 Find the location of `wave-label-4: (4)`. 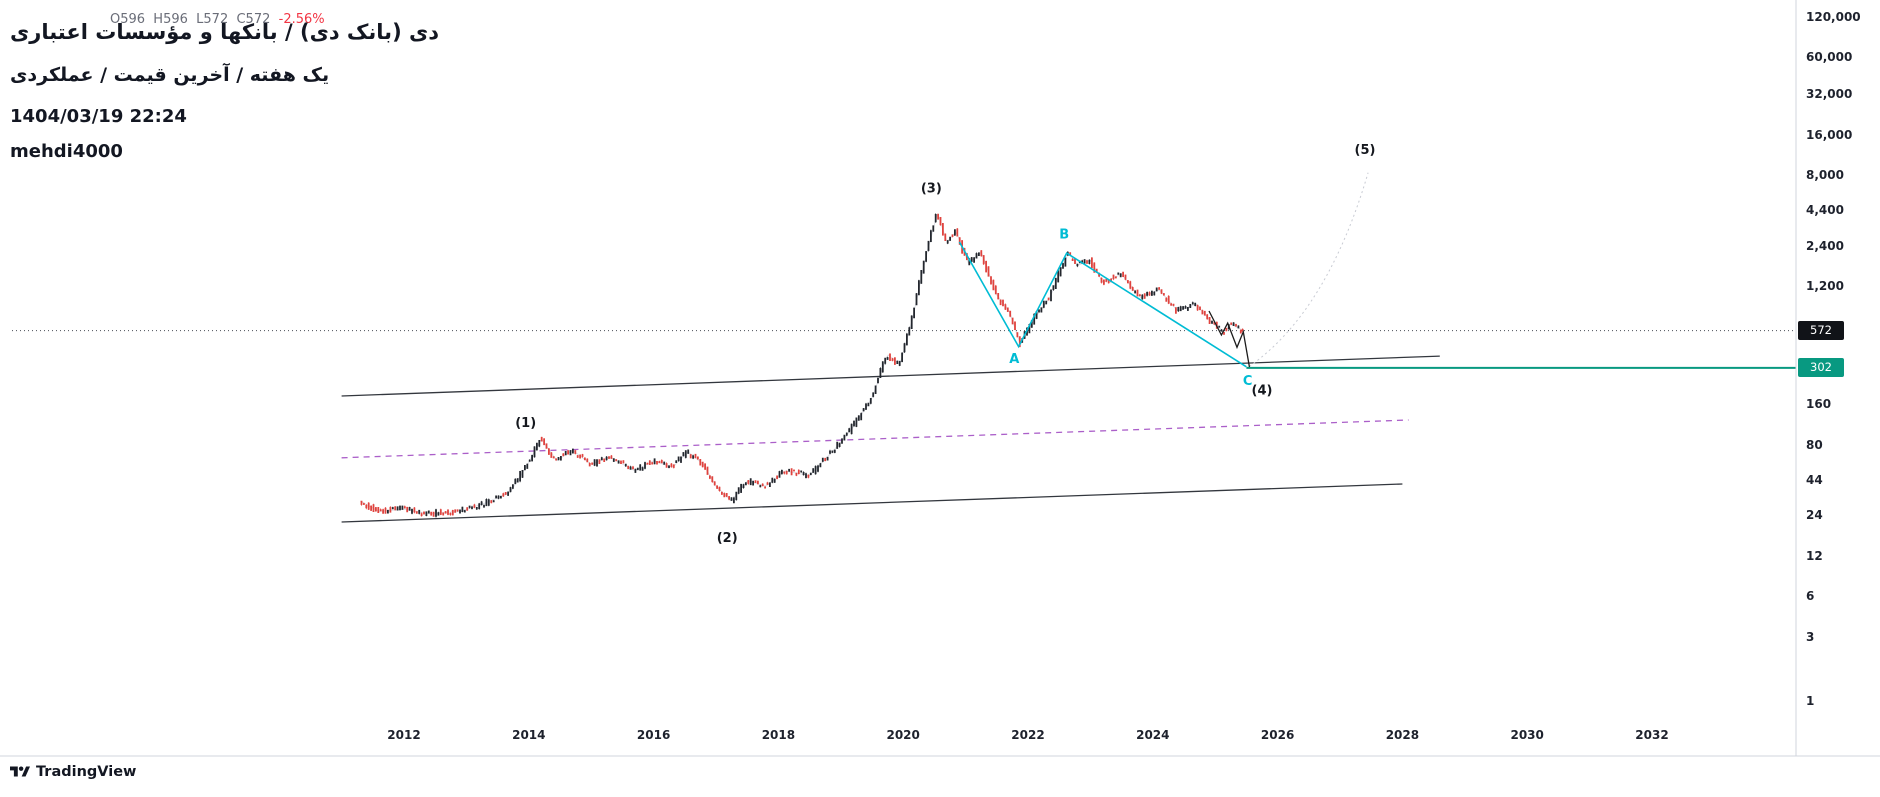

wave-label-4: (4) is located at coordinates (1262, 391).